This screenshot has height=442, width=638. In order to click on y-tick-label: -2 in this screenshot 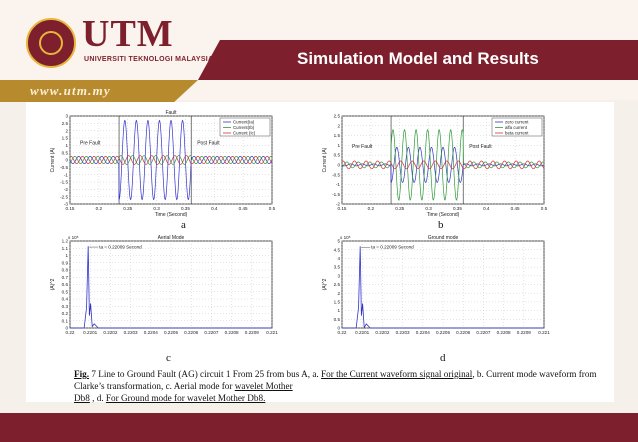, I will do `click(338, 204)`.